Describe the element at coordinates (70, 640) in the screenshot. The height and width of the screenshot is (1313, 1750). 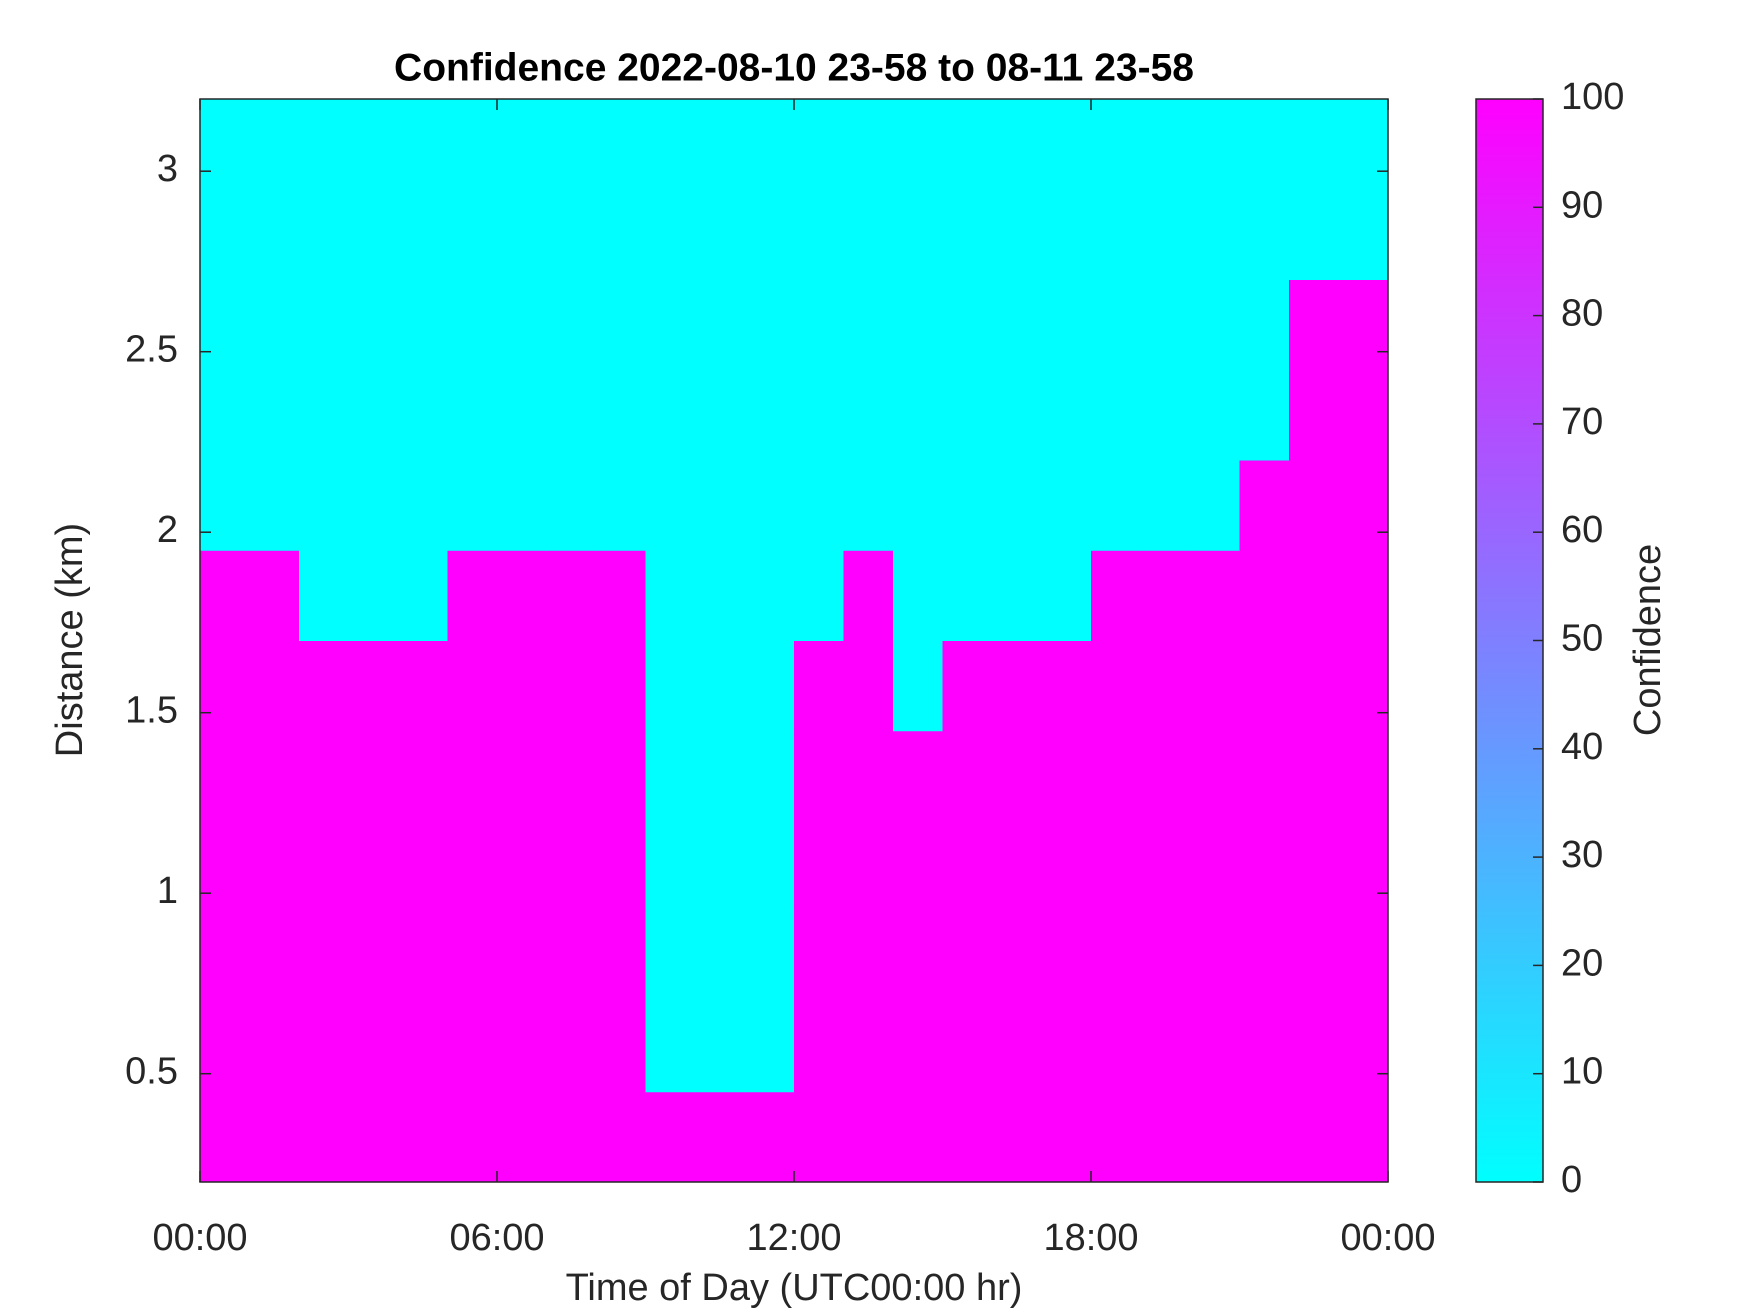
I see `y-axis-label: Distance (km)` at that location.